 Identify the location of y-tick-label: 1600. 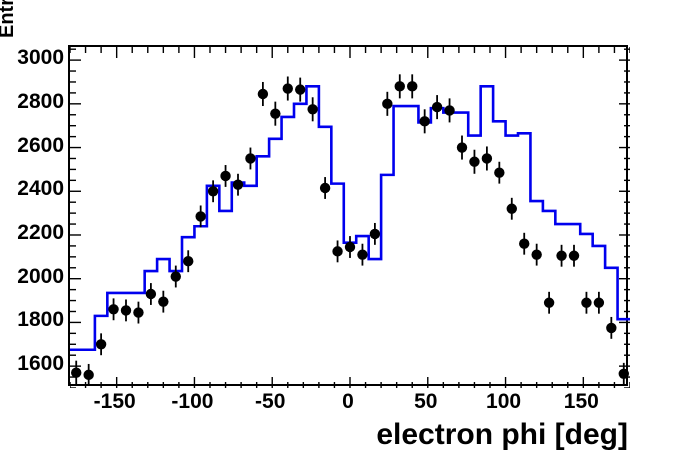
(40, 364).